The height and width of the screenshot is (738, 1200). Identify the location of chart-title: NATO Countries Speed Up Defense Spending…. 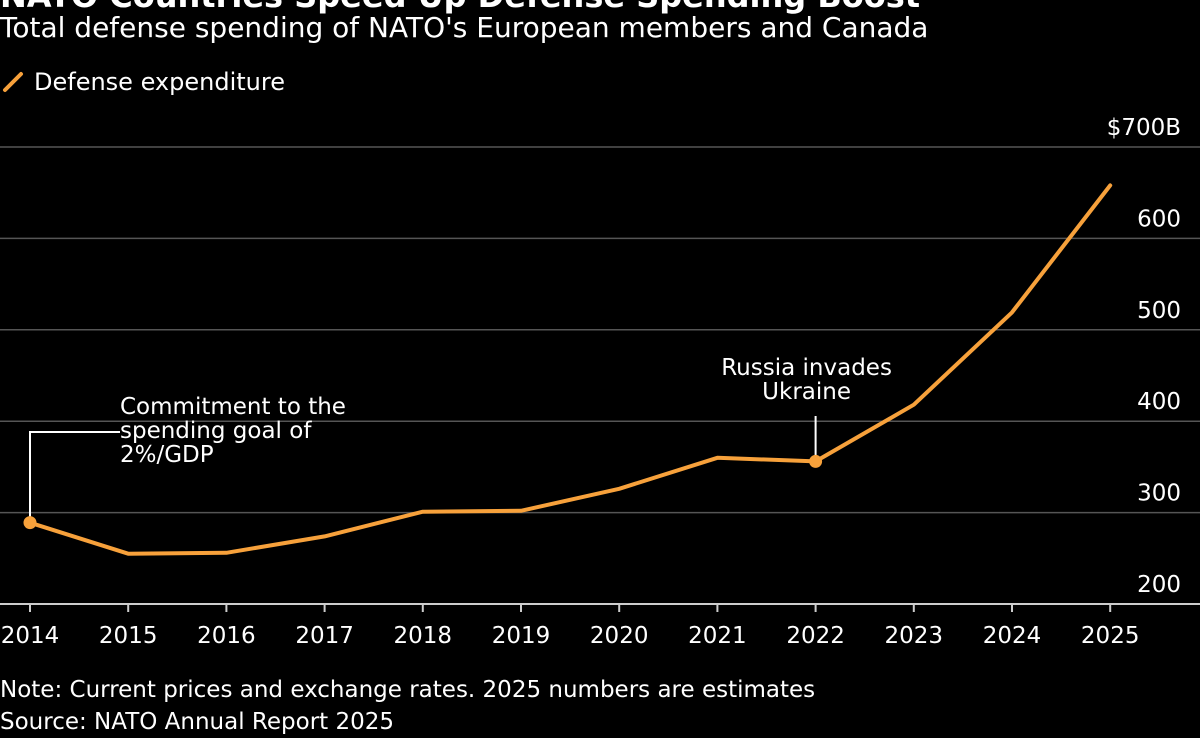
(460, 8).